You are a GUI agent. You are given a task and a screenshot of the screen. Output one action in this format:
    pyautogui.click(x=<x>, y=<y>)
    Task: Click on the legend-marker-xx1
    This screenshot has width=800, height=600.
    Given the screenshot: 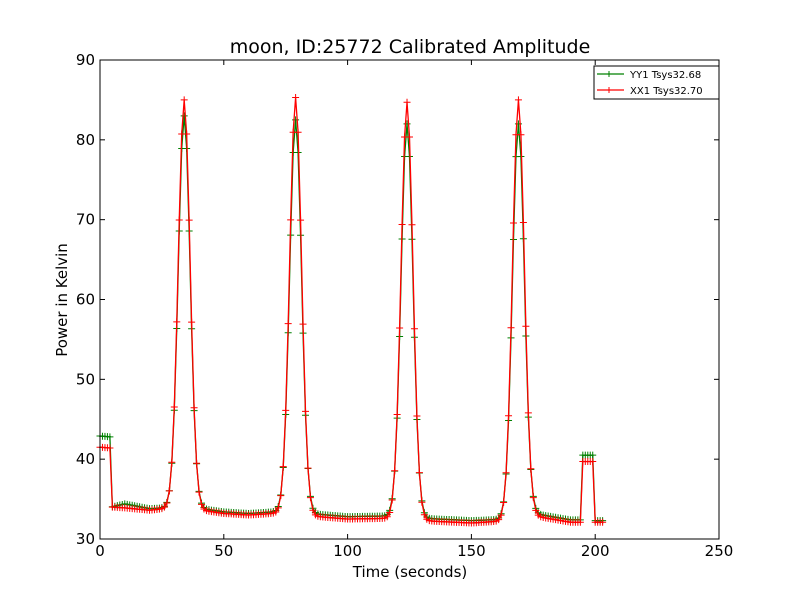 What is the action you would take?
    pyautogui.click(x=609, y=90)
    